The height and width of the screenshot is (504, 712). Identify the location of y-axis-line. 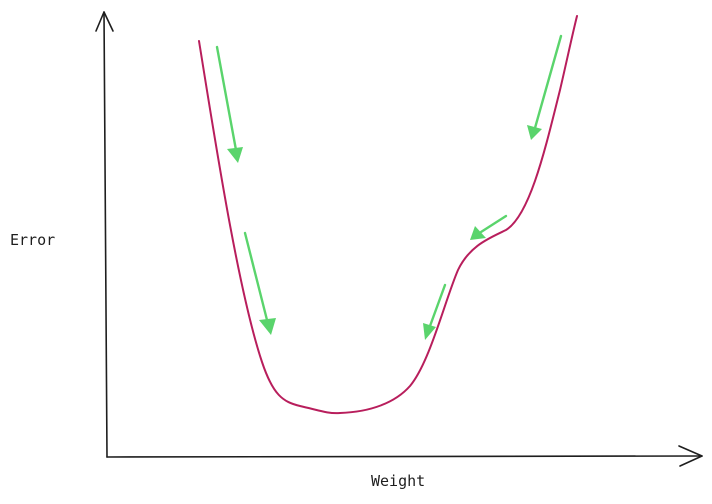
(105, 234).